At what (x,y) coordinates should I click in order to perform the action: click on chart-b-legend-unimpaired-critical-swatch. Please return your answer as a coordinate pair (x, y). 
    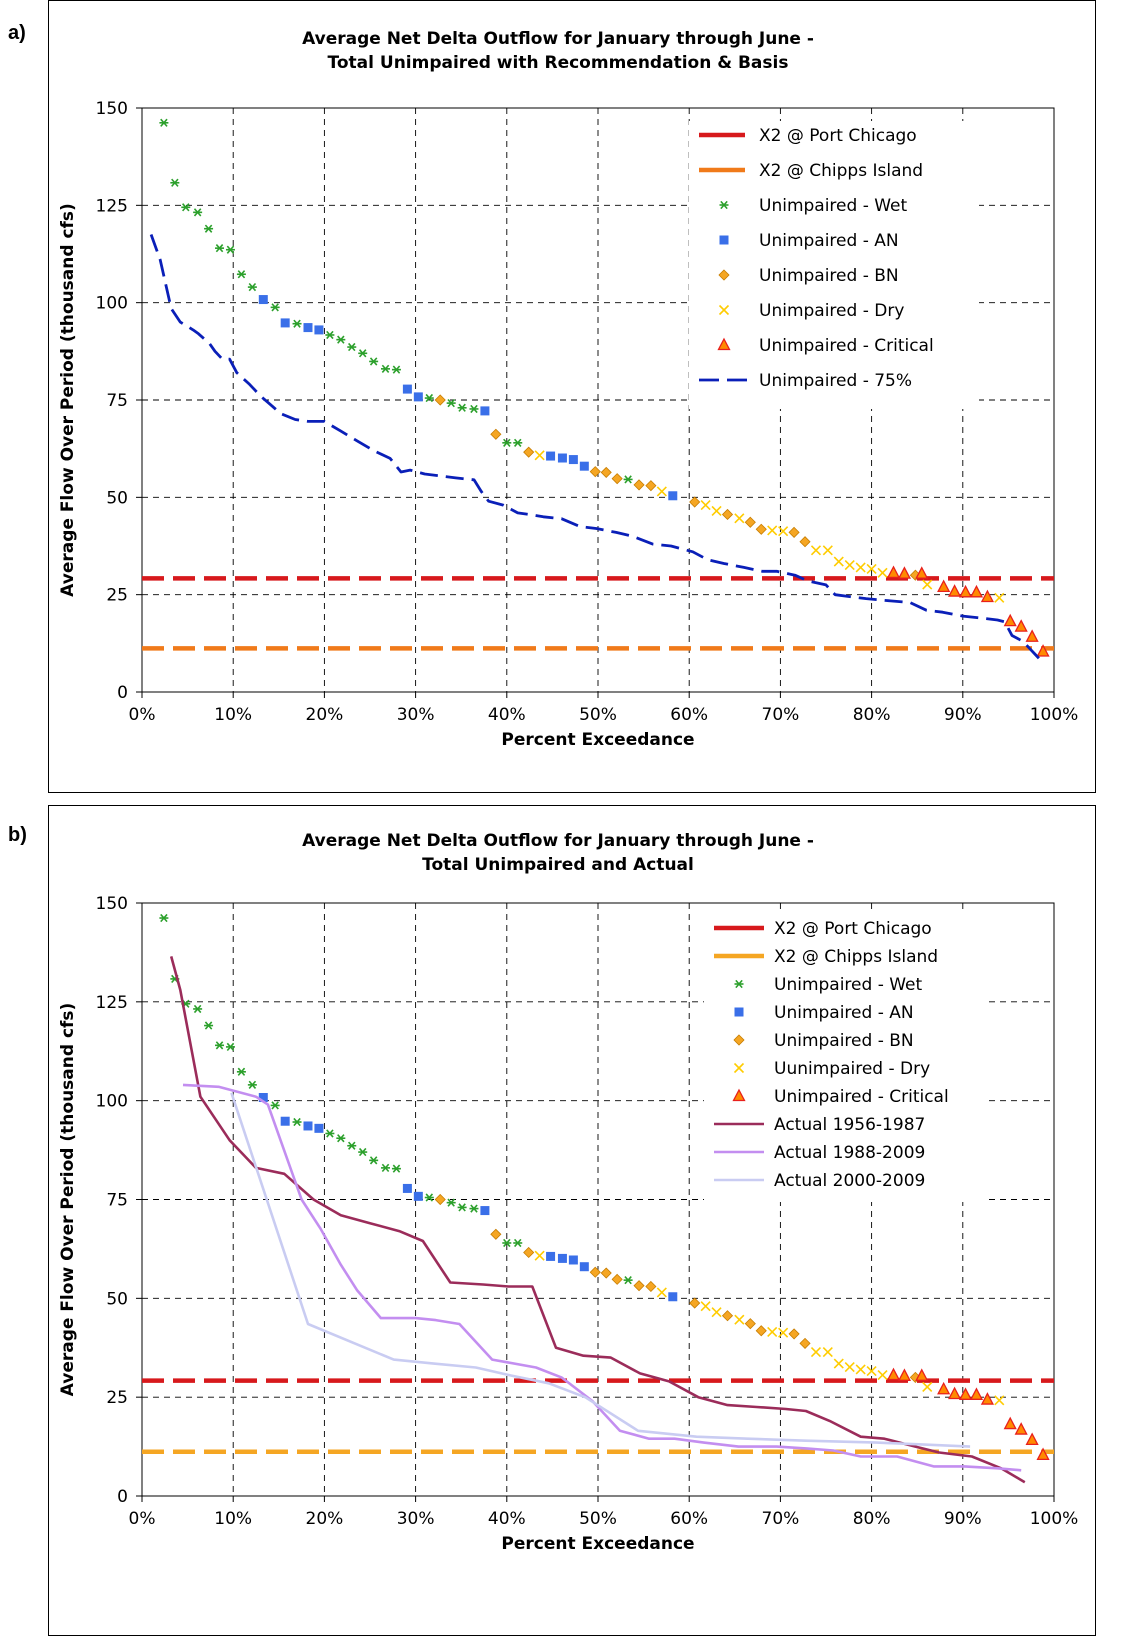
    Looking at the image, I should click on (739, 1095).